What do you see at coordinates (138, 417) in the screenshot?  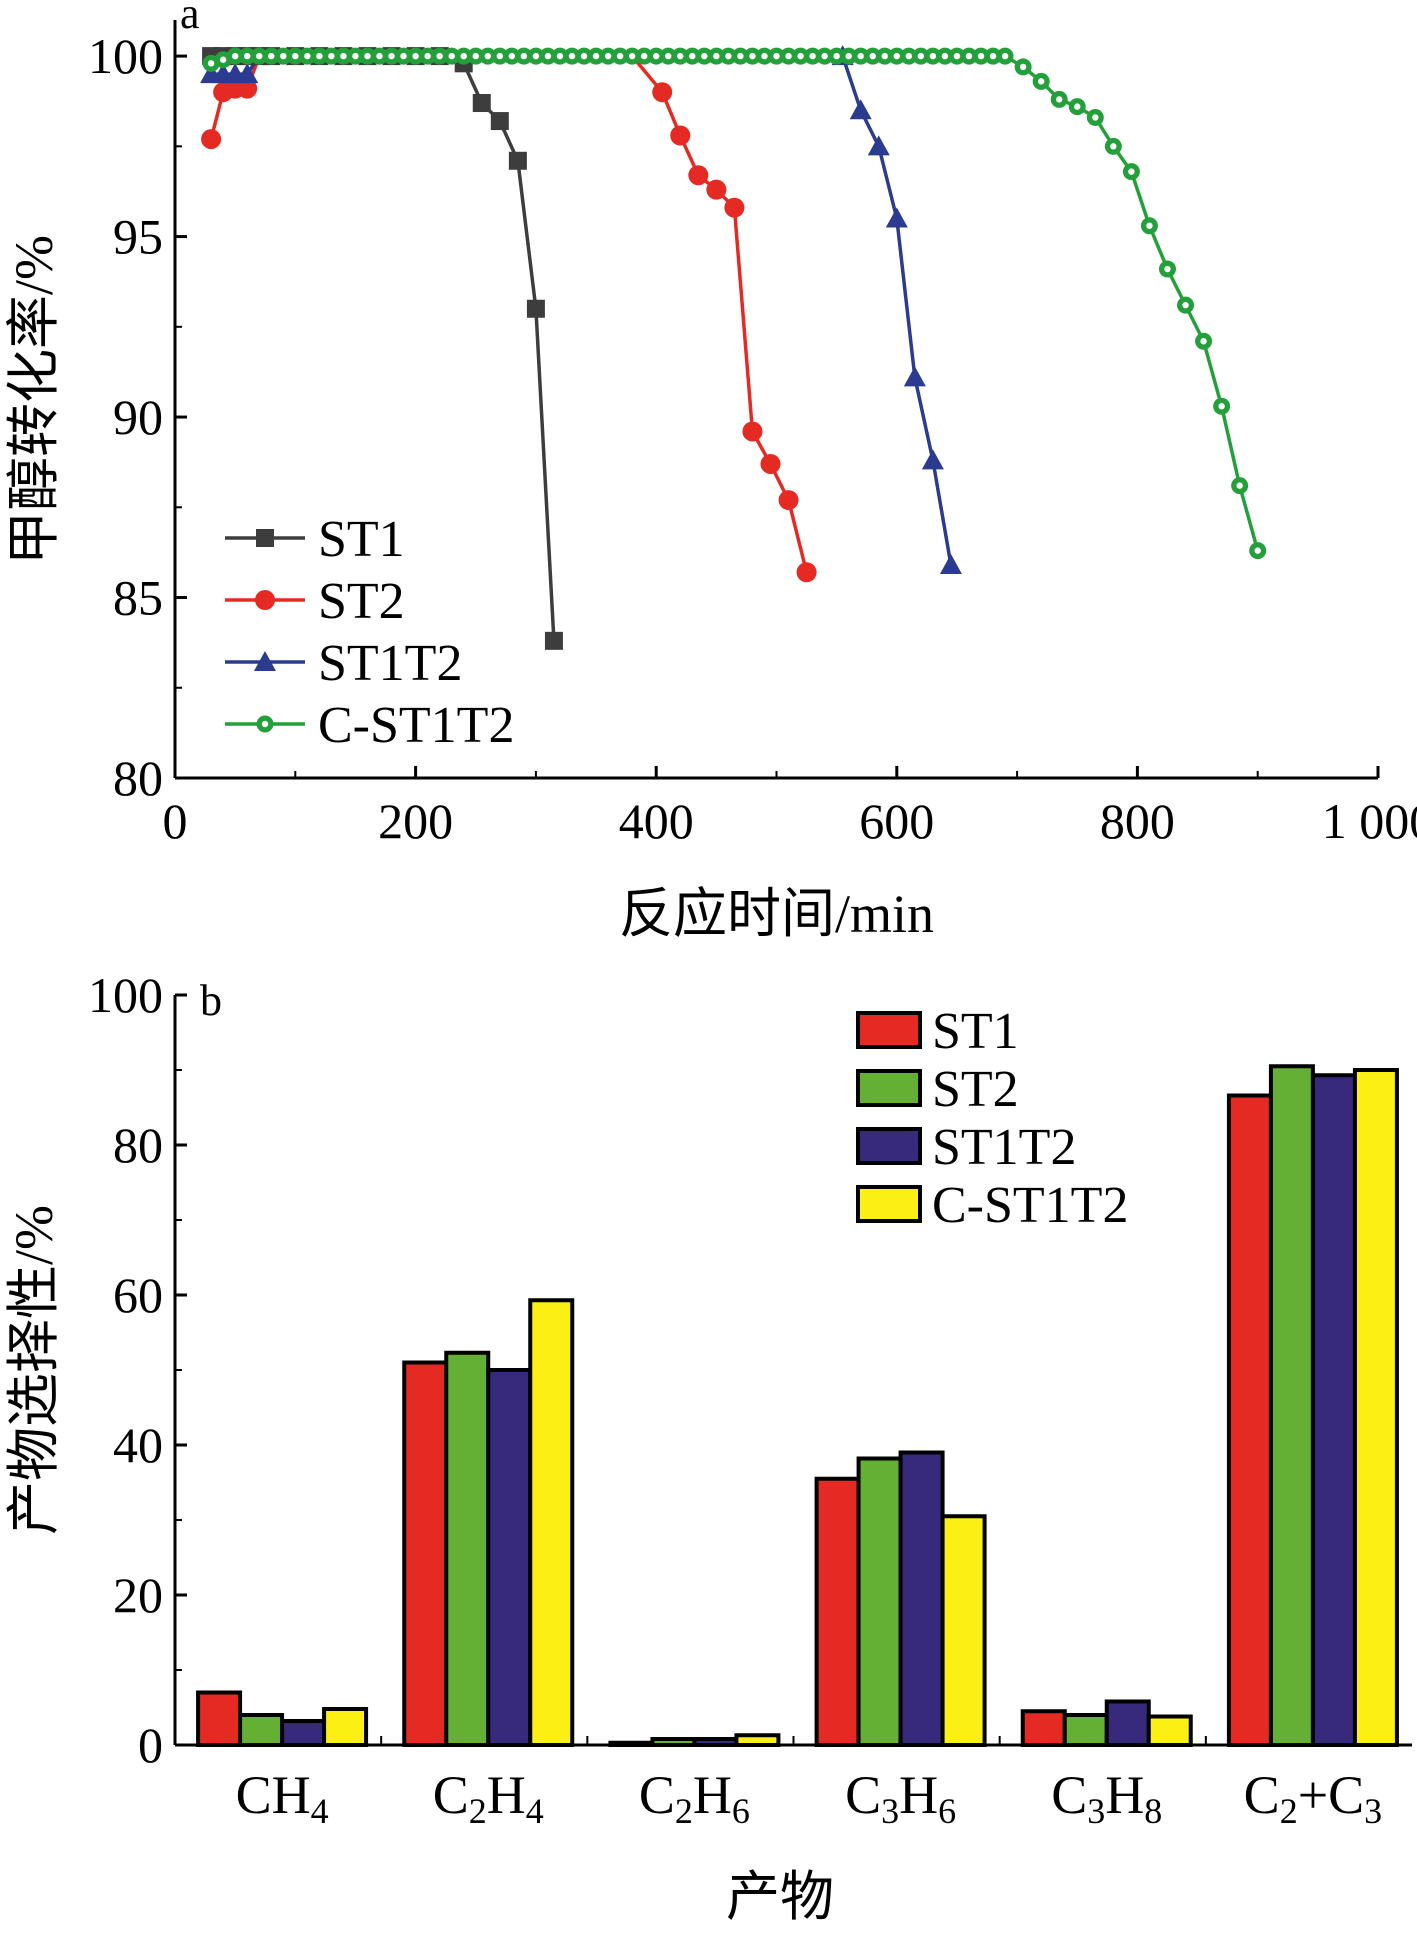 I see `a-y-tick-label: 90` at bounding box center [138, 417].